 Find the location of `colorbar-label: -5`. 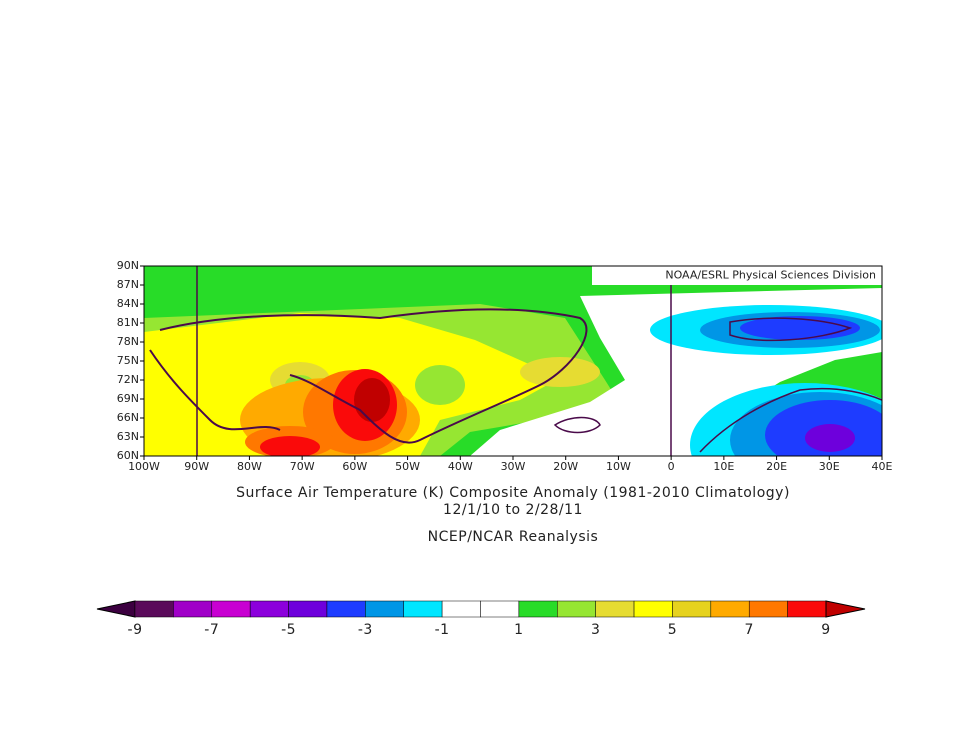

colorbar-label: -5 is located at coordinates (288, 630).